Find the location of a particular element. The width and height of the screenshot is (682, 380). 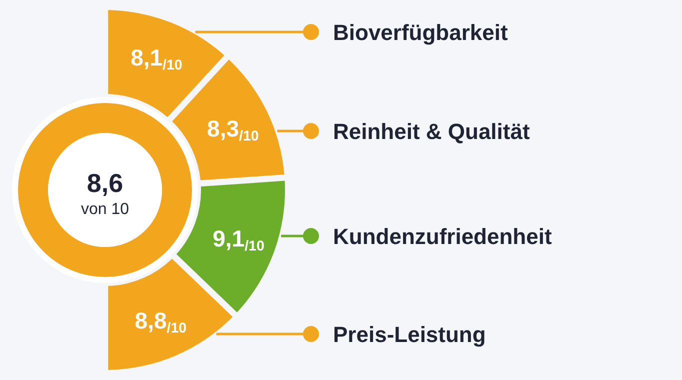

legend-label: Preis-Leistung is located at coordinates (409, 334).